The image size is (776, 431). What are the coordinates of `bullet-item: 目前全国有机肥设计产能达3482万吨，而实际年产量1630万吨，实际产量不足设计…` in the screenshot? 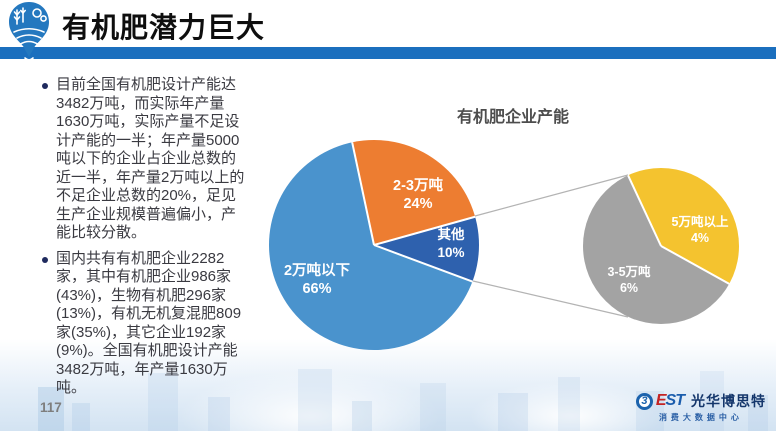 It's located at (146, 159).